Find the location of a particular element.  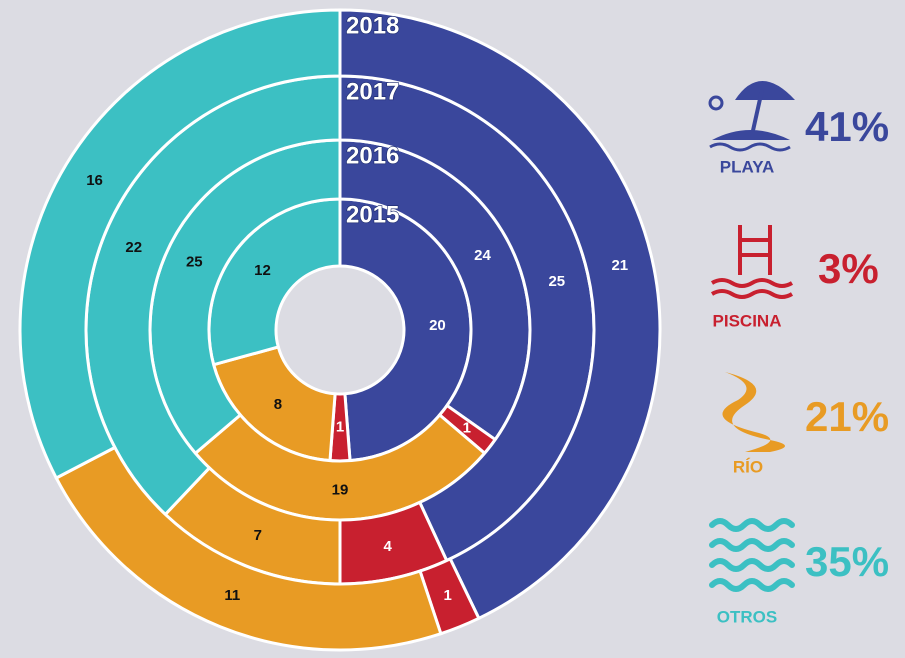

legend-label: PLAYA is located at coordinates (747, 166).